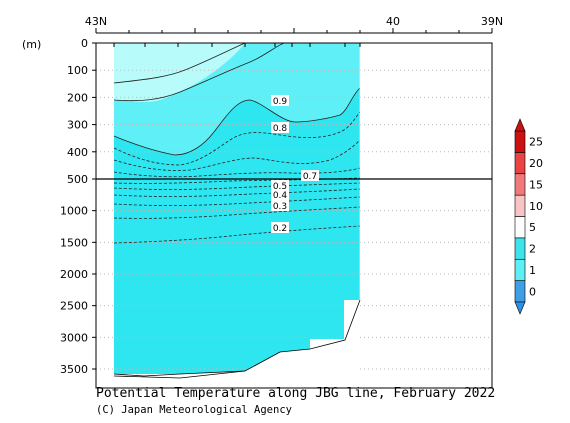  Describe the element at coordinates (520, 125) in the screenshot. I see `colorbar-arrow-top` at that location.